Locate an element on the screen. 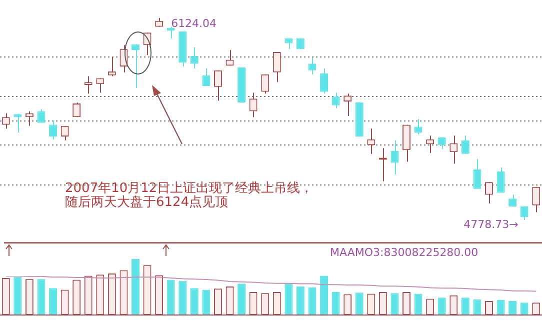 The width and height of the screenshot is (542, 323). annotation: 2007年10月12日上证出现了经典上吊线，随后两天大盘于6124点见顶 is located at coordinates (189, 195).